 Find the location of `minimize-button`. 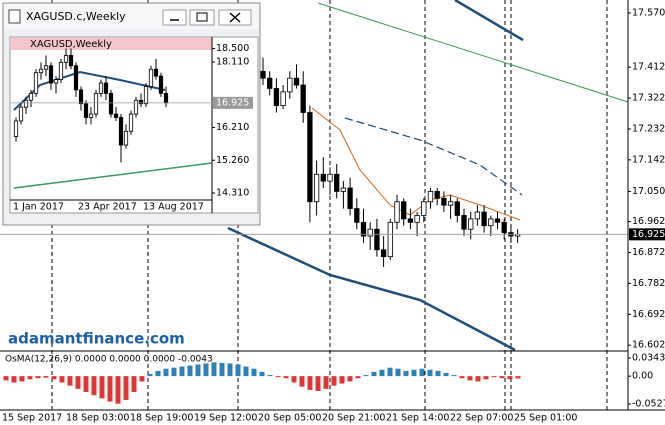

minimize-button is located at coordinates (174, 17).